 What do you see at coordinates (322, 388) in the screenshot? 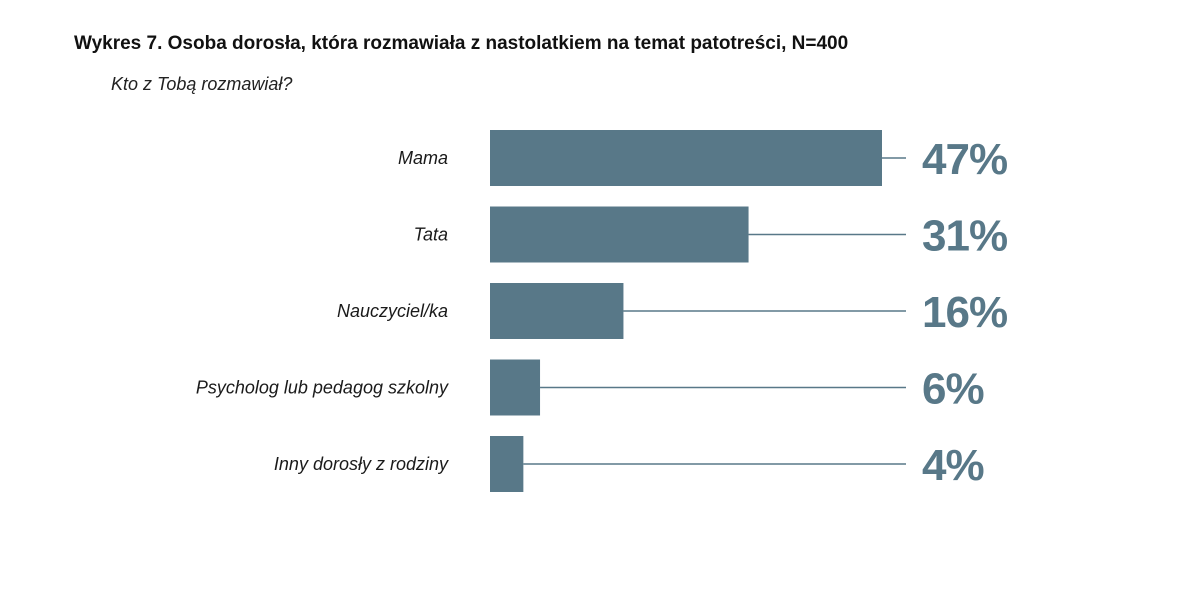
I see `category-label: Psycholog lub pedagog szkolny` at bounding box center [322, 388].